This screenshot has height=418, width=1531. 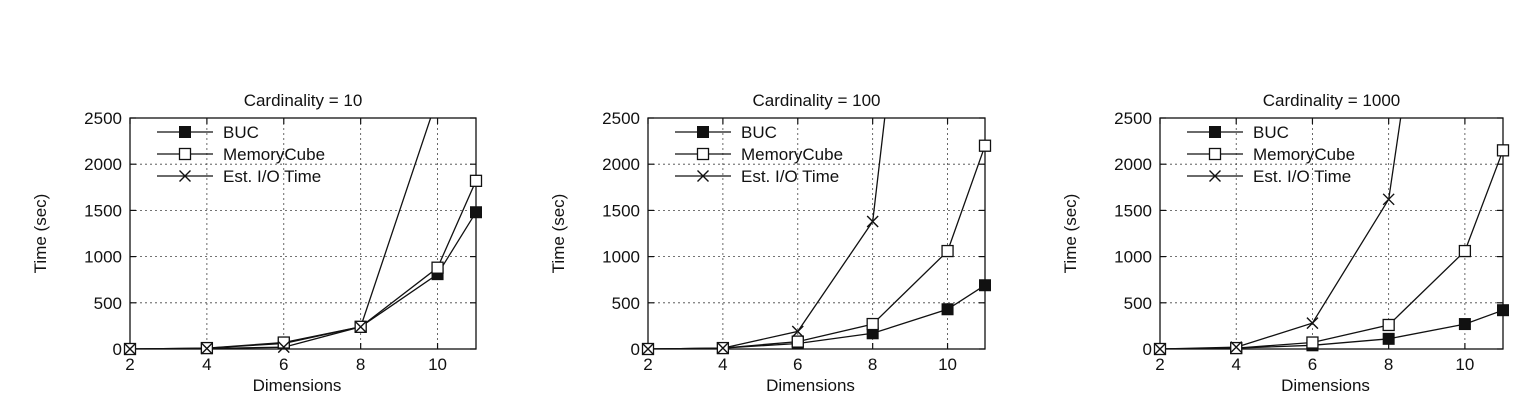 I want to click on chart-title: Cardinality = 10, so click(x=303, y=100).